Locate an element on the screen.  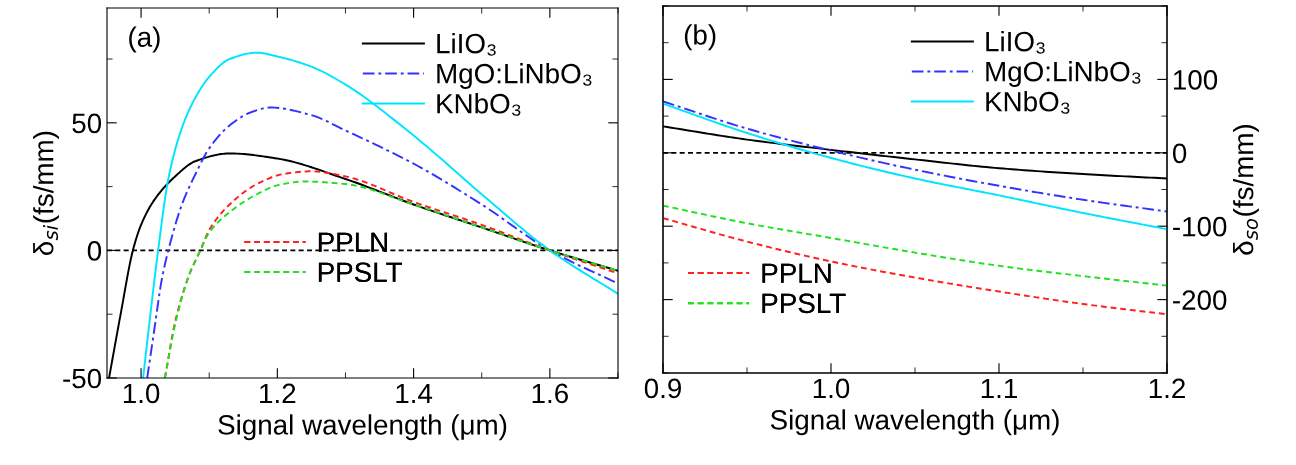
x-tick-label: 1.1 is located at coordinates (999, 388).